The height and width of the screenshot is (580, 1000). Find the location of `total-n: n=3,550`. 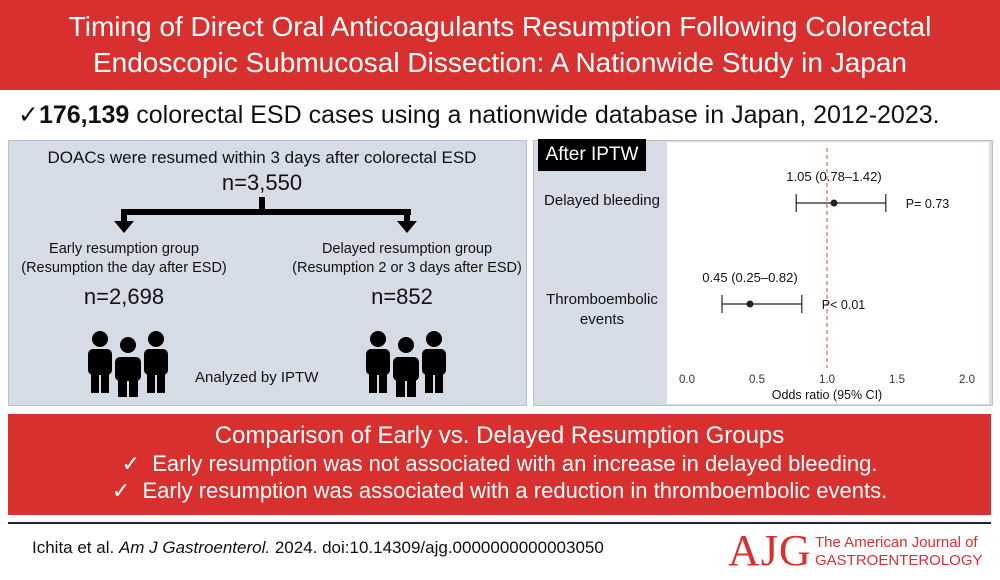

total-n: n=3,550 is located at coordinates (262, 182).